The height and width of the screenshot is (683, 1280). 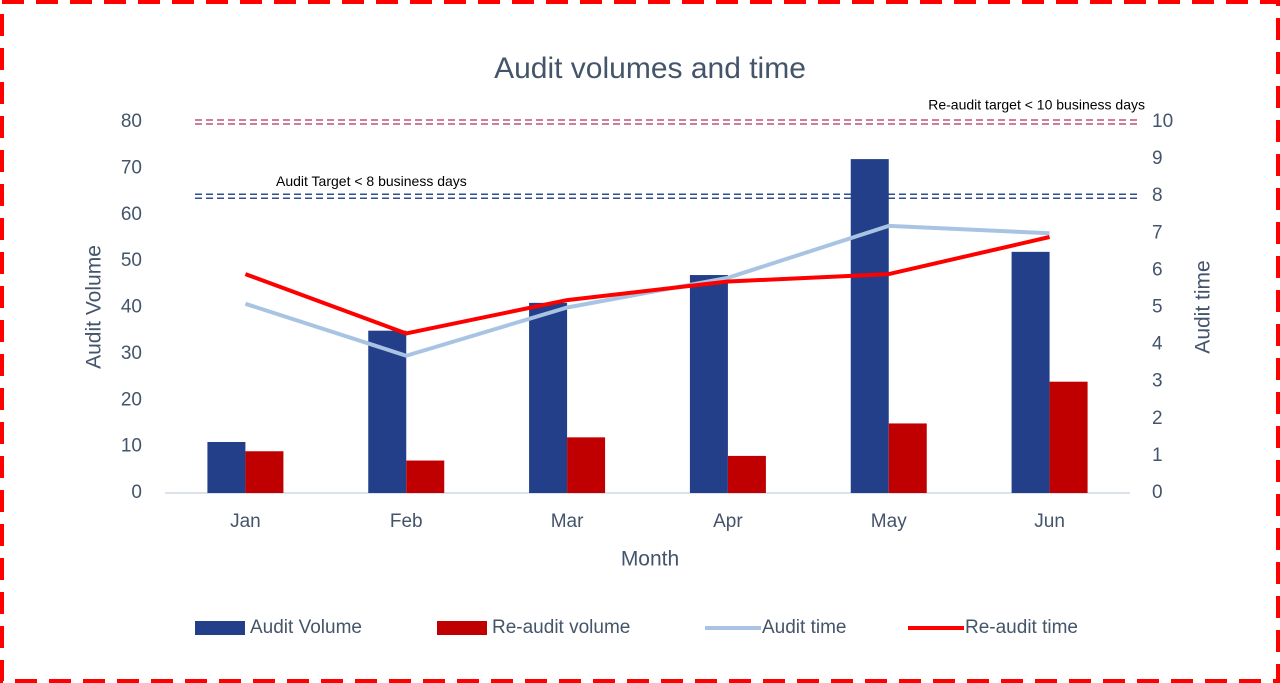 I want to click on y-tick-label: 80, so click(x=131, y=121).